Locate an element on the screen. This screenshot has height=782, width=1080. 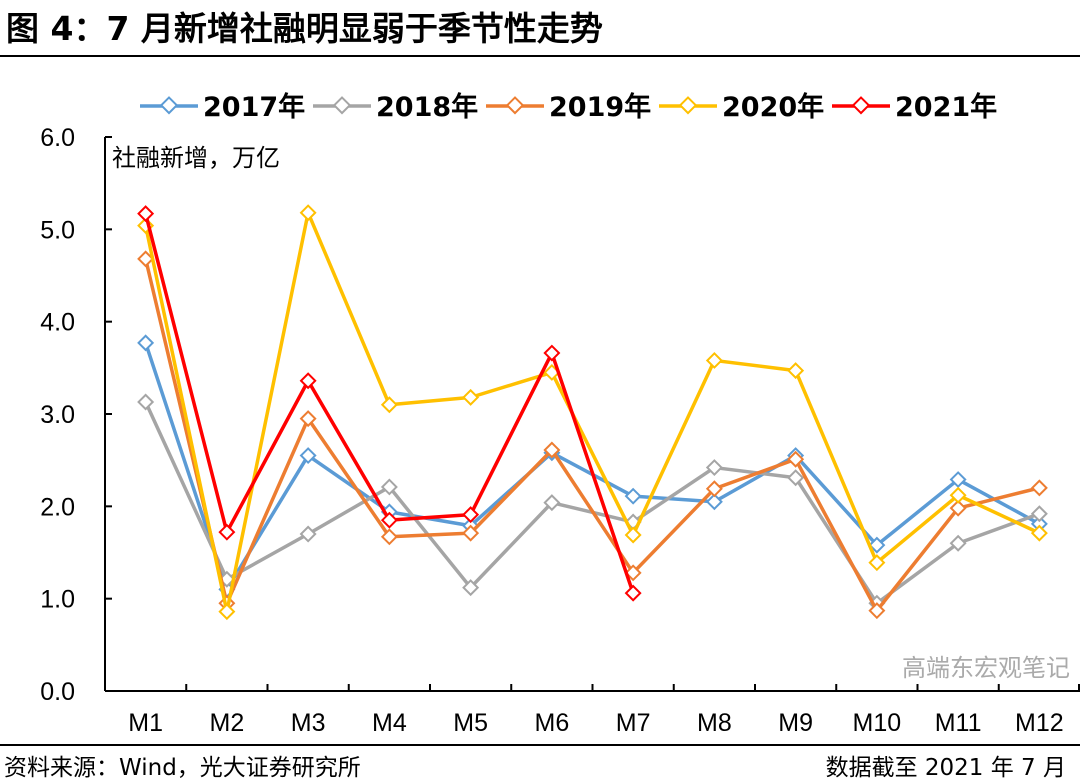
legend-label: 2018年 is located at coordinates (427, 107).